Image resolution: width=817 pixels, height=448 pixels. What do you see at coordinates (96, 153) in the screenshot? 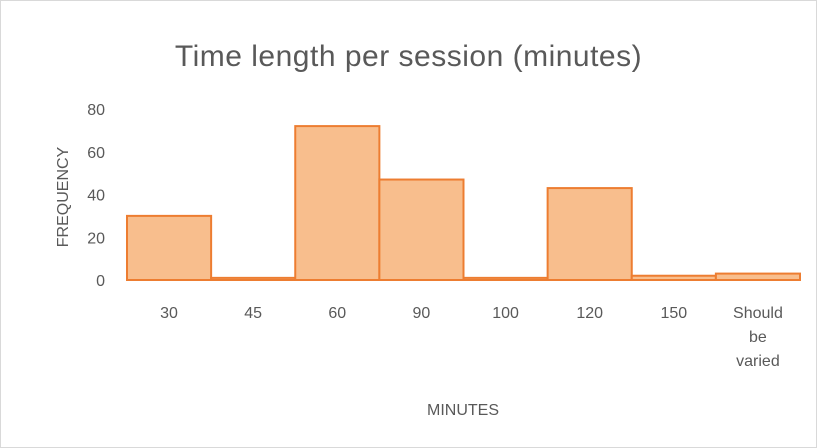
I see `y-tick-label: 60` at bounding box center [96, 153].